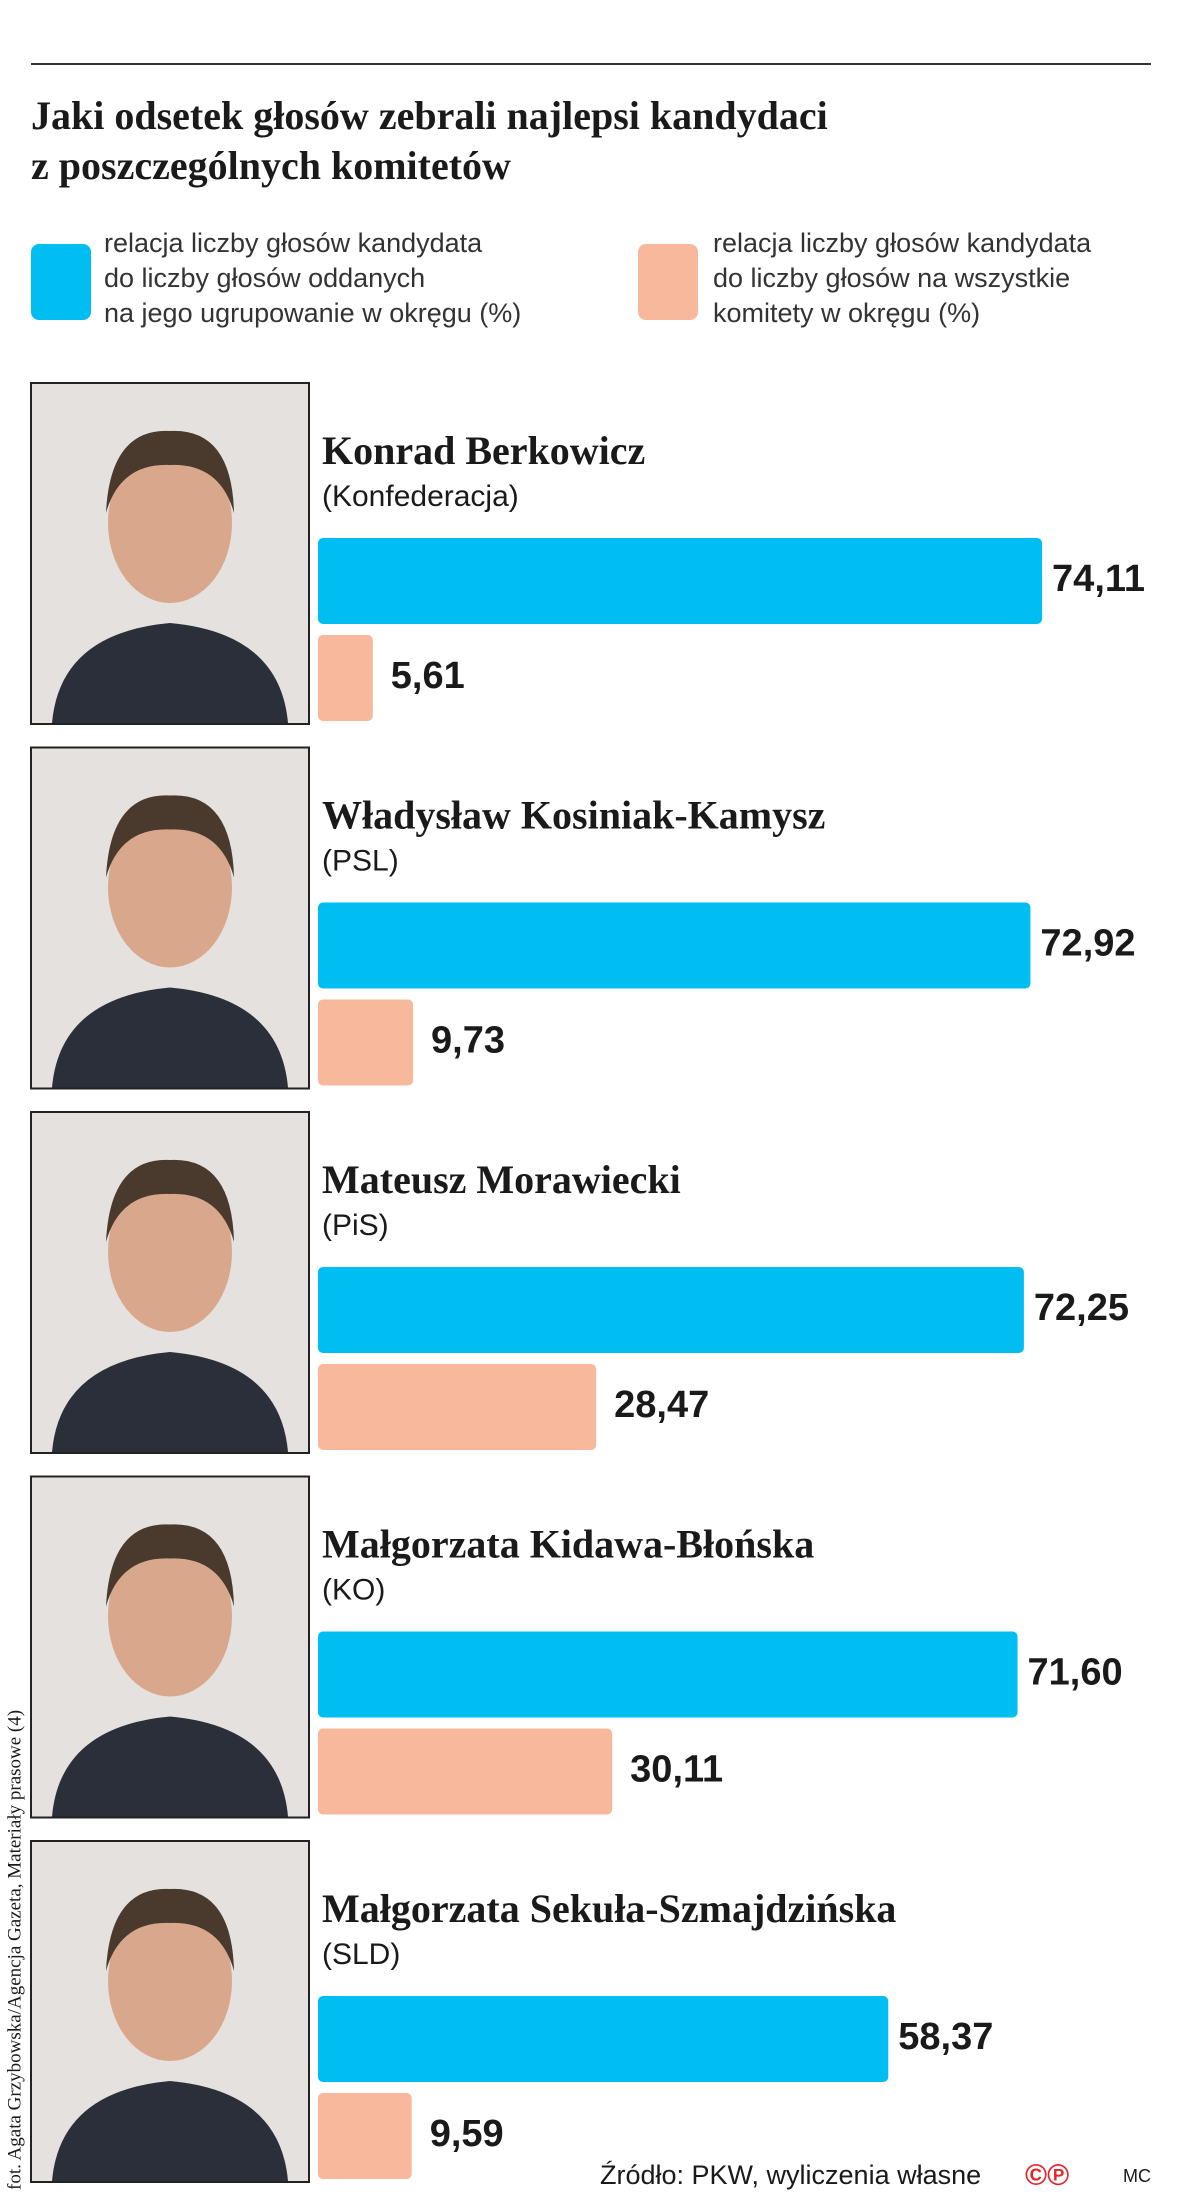  What do you see at coordinates (661, 1405) in the screenshot?
I see `value-label: 28,47` at bounding box center [661, 1405].